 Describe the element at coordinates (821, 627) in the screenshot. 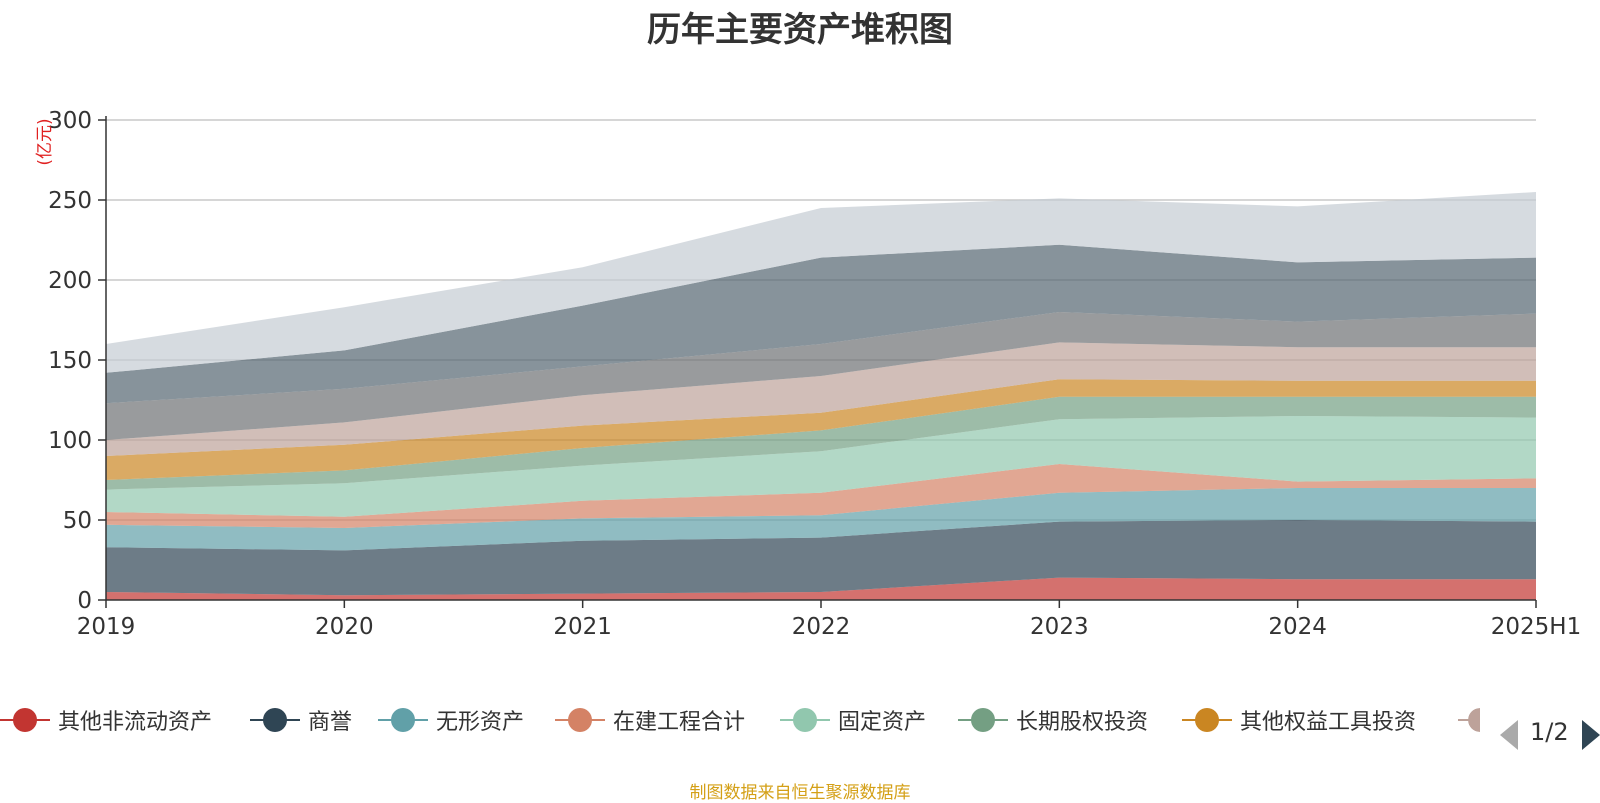

I see `x-tick-label: 2022` at that location.